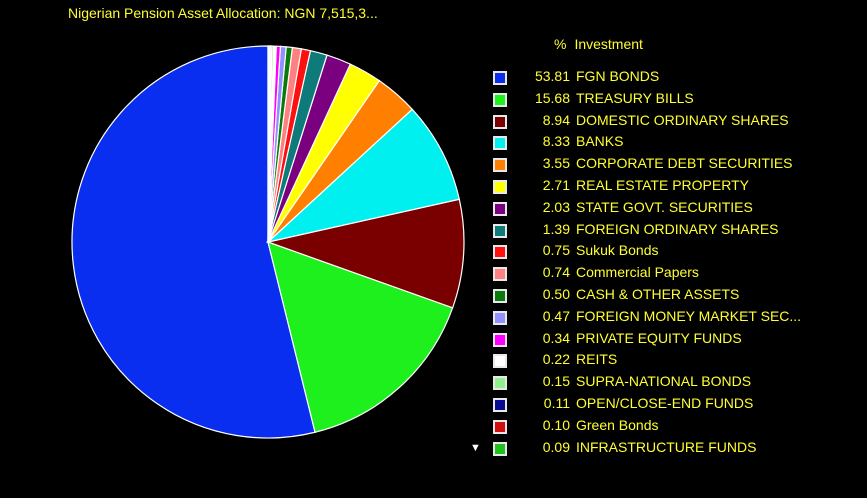  I want to click on legend-value: 0.15, so click(556, 381).